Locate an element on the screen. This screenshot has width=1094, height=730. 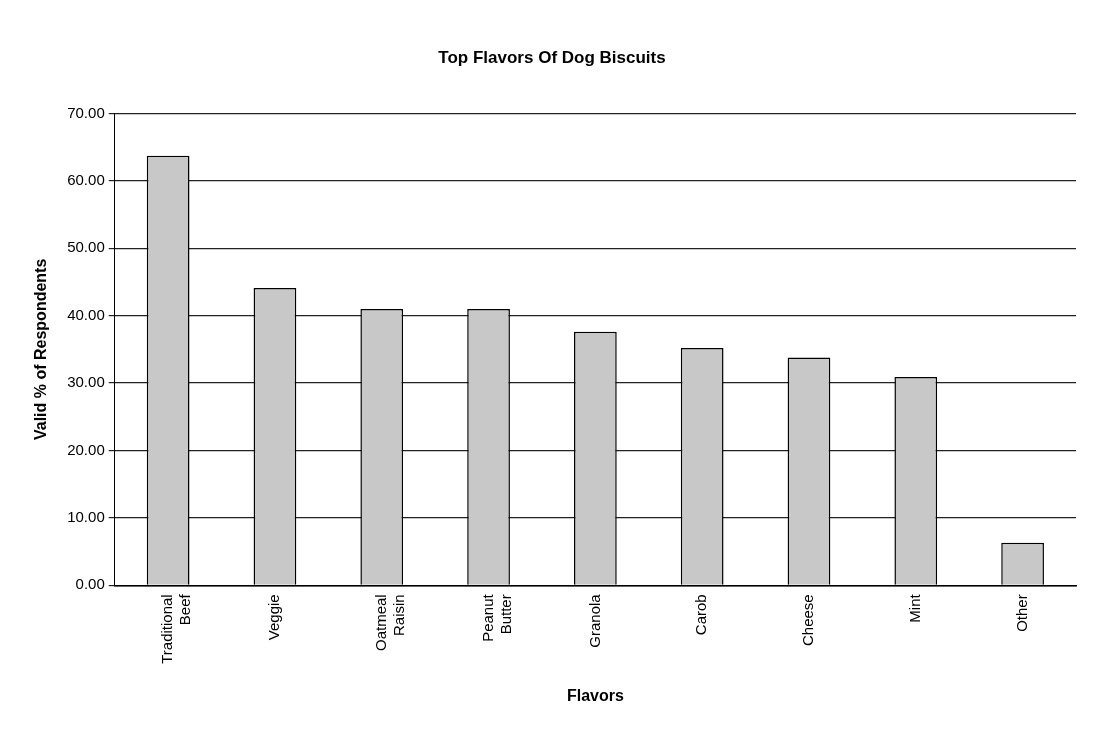
y-tick-label: 70.00 is located at coordinates (86, 112).